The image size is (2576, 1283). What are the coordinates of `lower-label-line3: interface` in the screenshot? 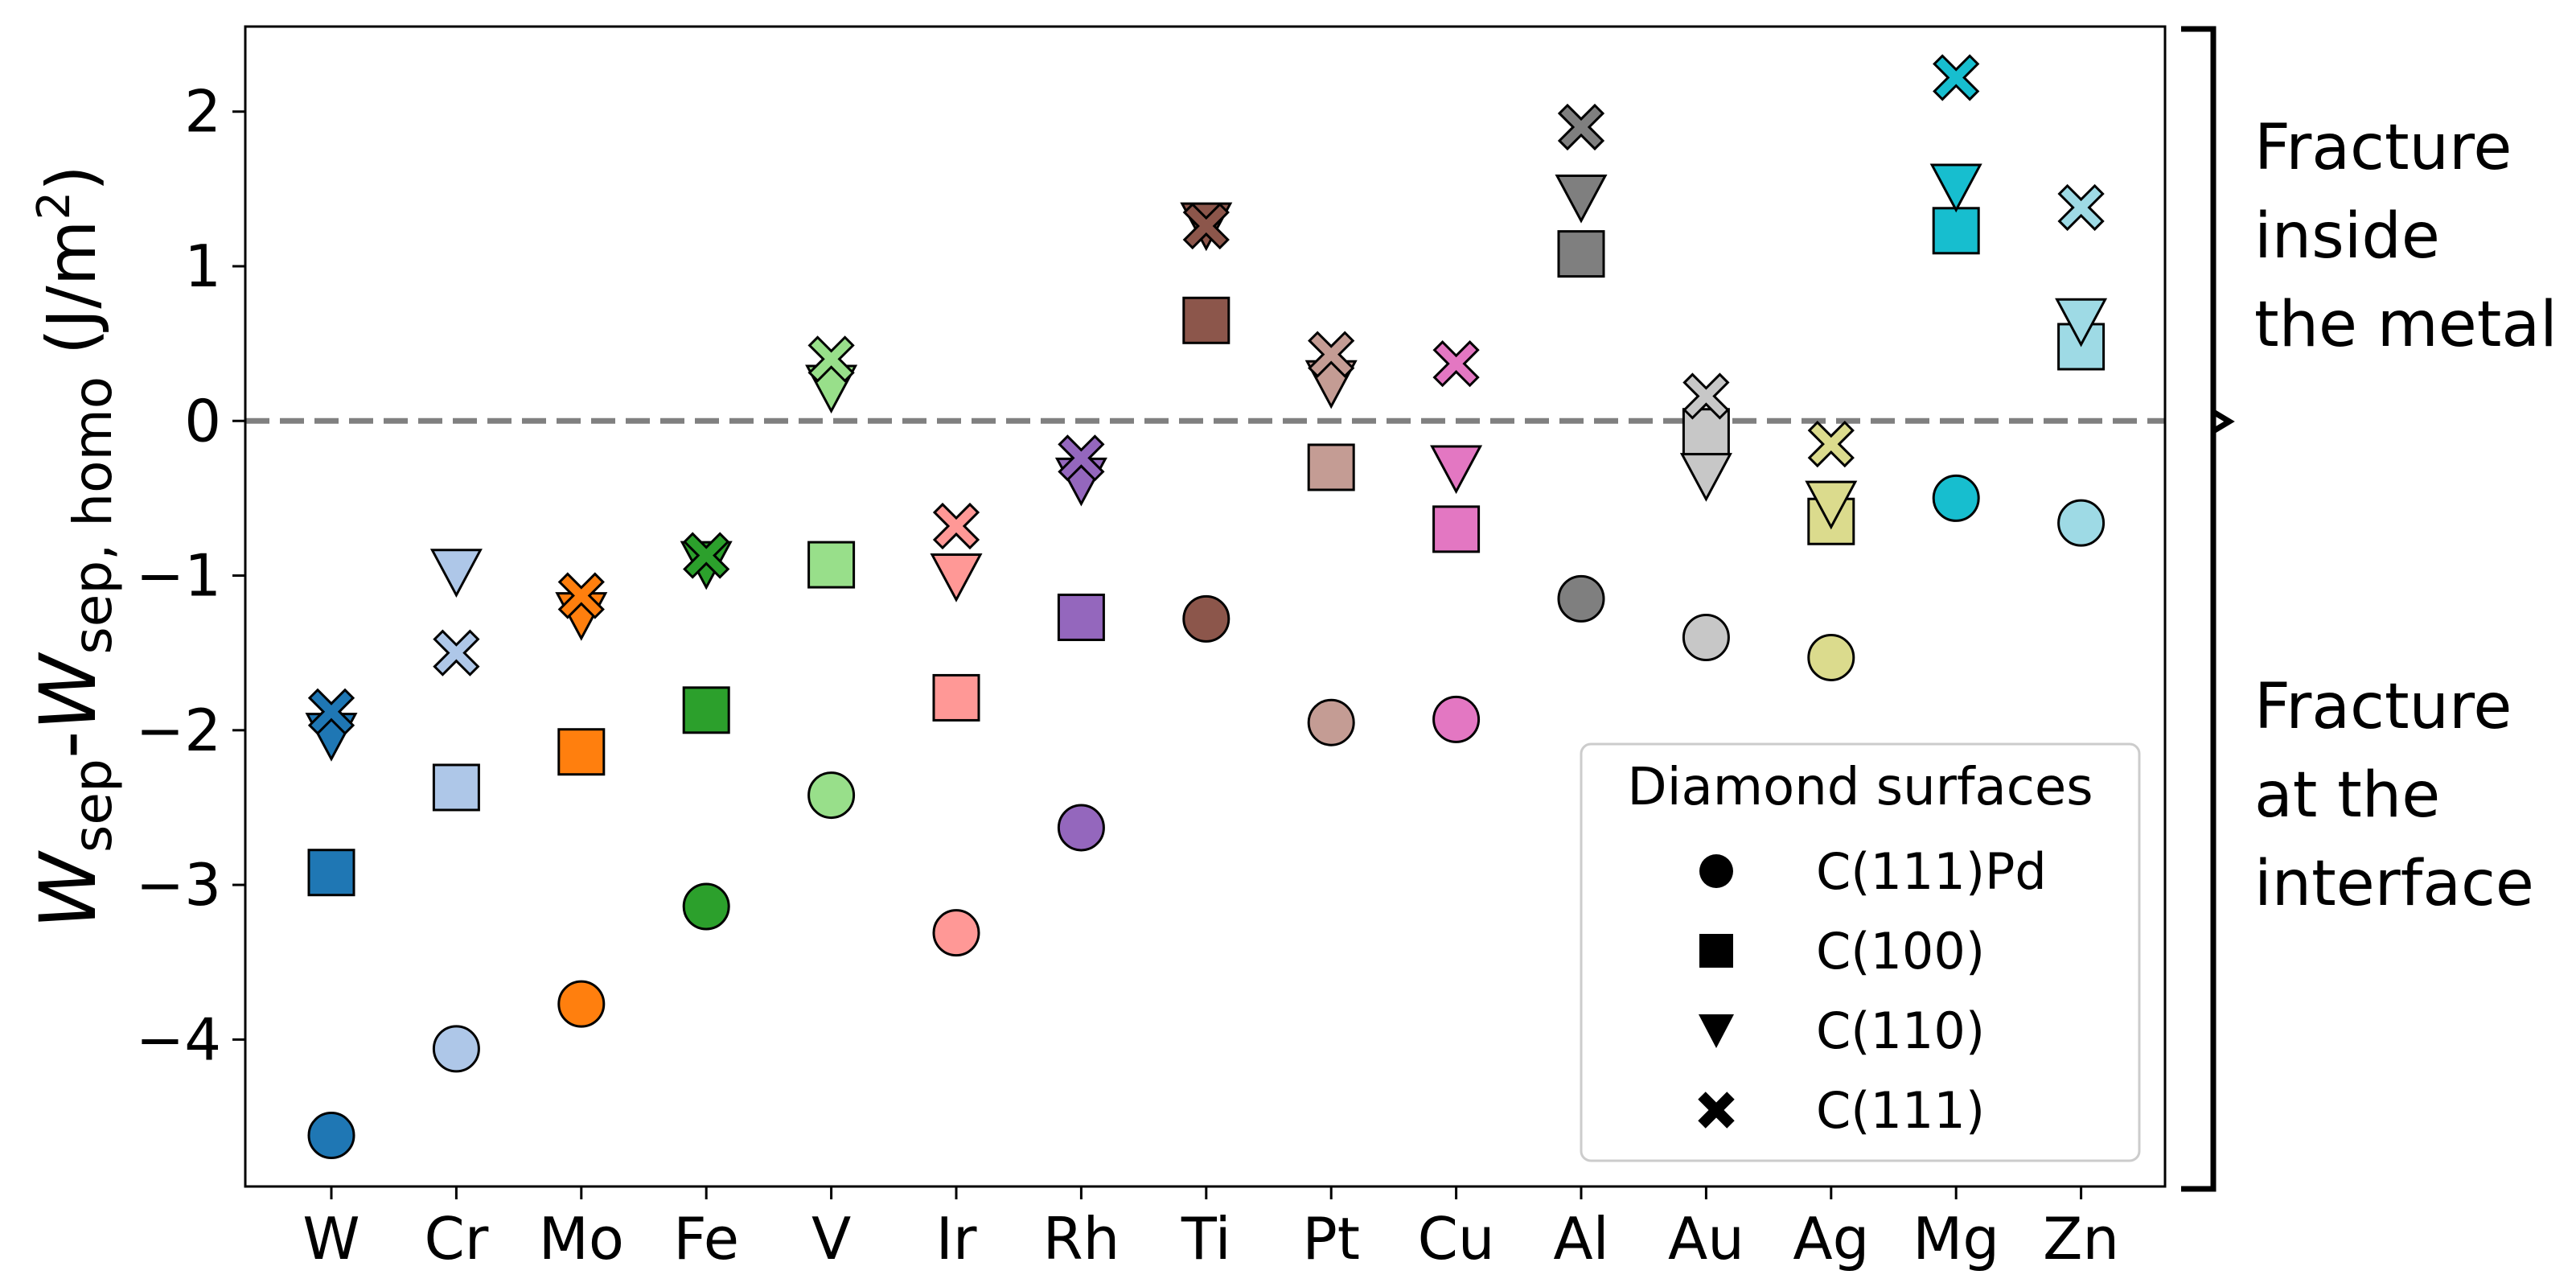 It's located at (2394, 884).